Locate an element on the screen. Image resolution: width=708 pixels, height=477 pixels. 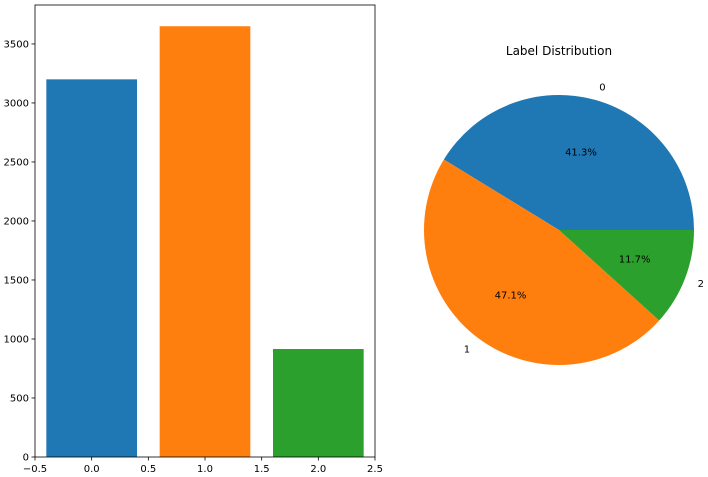
pie-title: Label Distribution is located at coordinates (559, 51).